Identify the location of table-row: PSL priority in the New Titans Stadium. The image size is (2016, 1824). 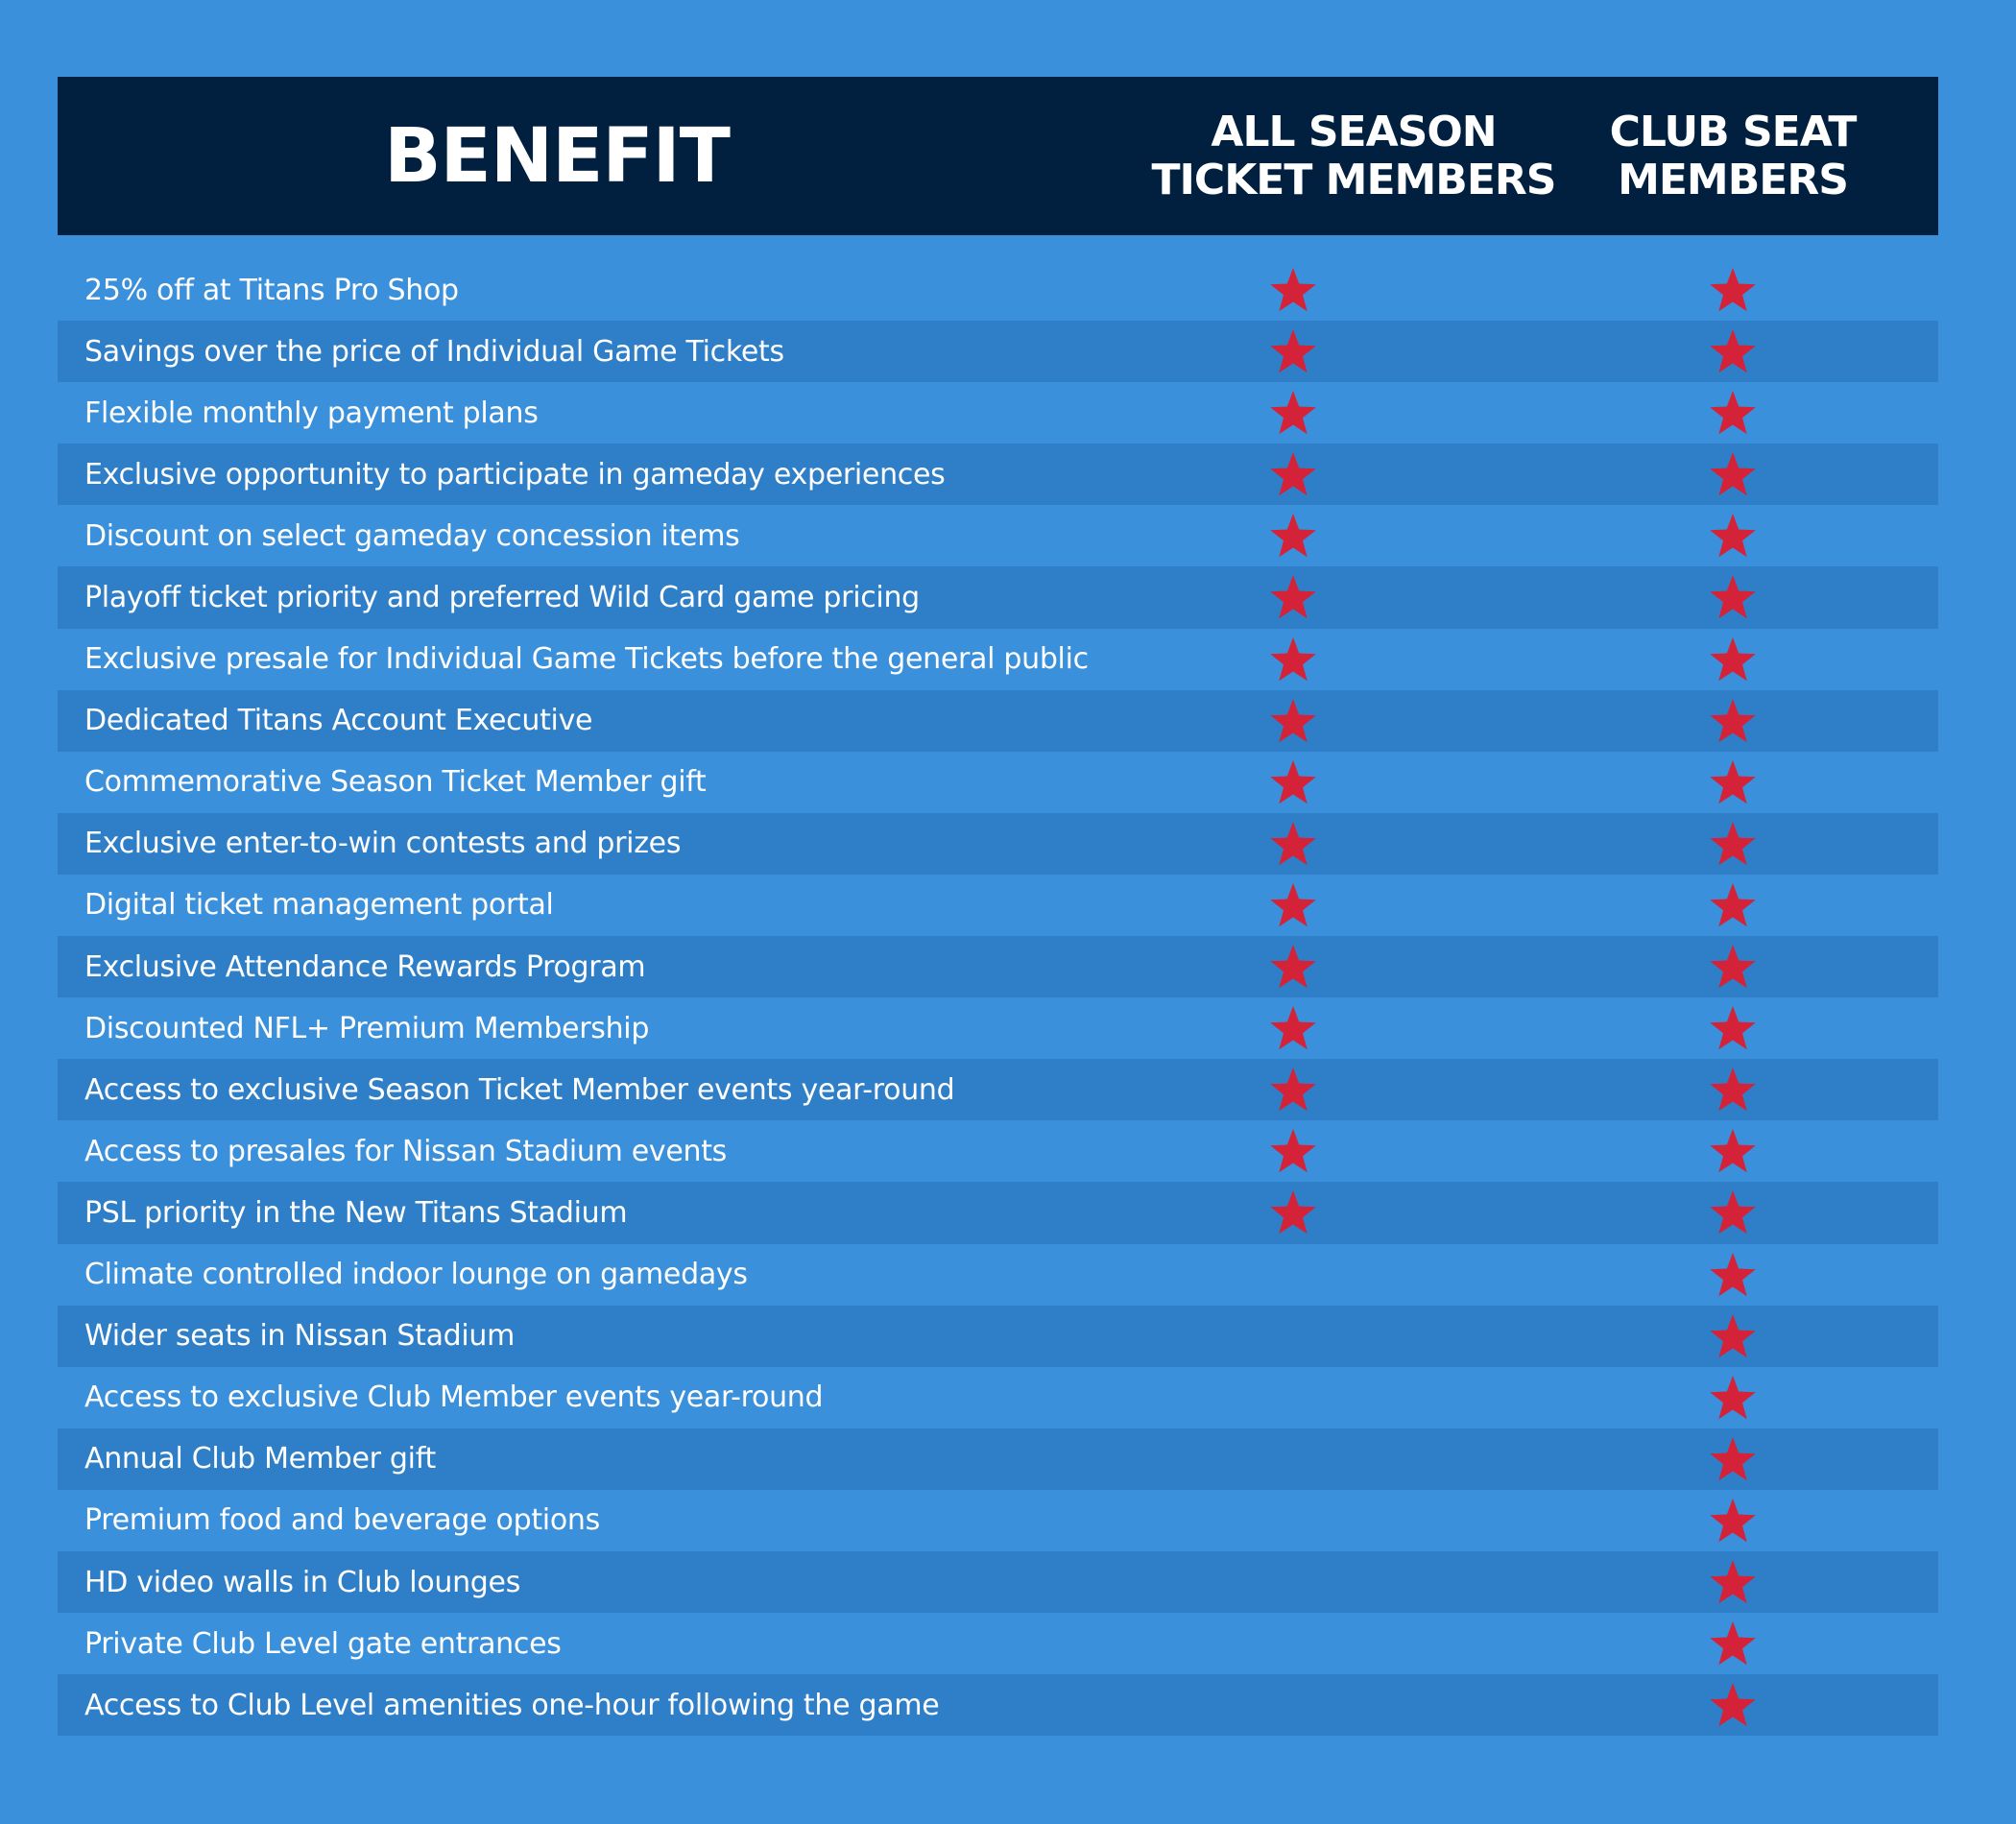
(998, 1213).